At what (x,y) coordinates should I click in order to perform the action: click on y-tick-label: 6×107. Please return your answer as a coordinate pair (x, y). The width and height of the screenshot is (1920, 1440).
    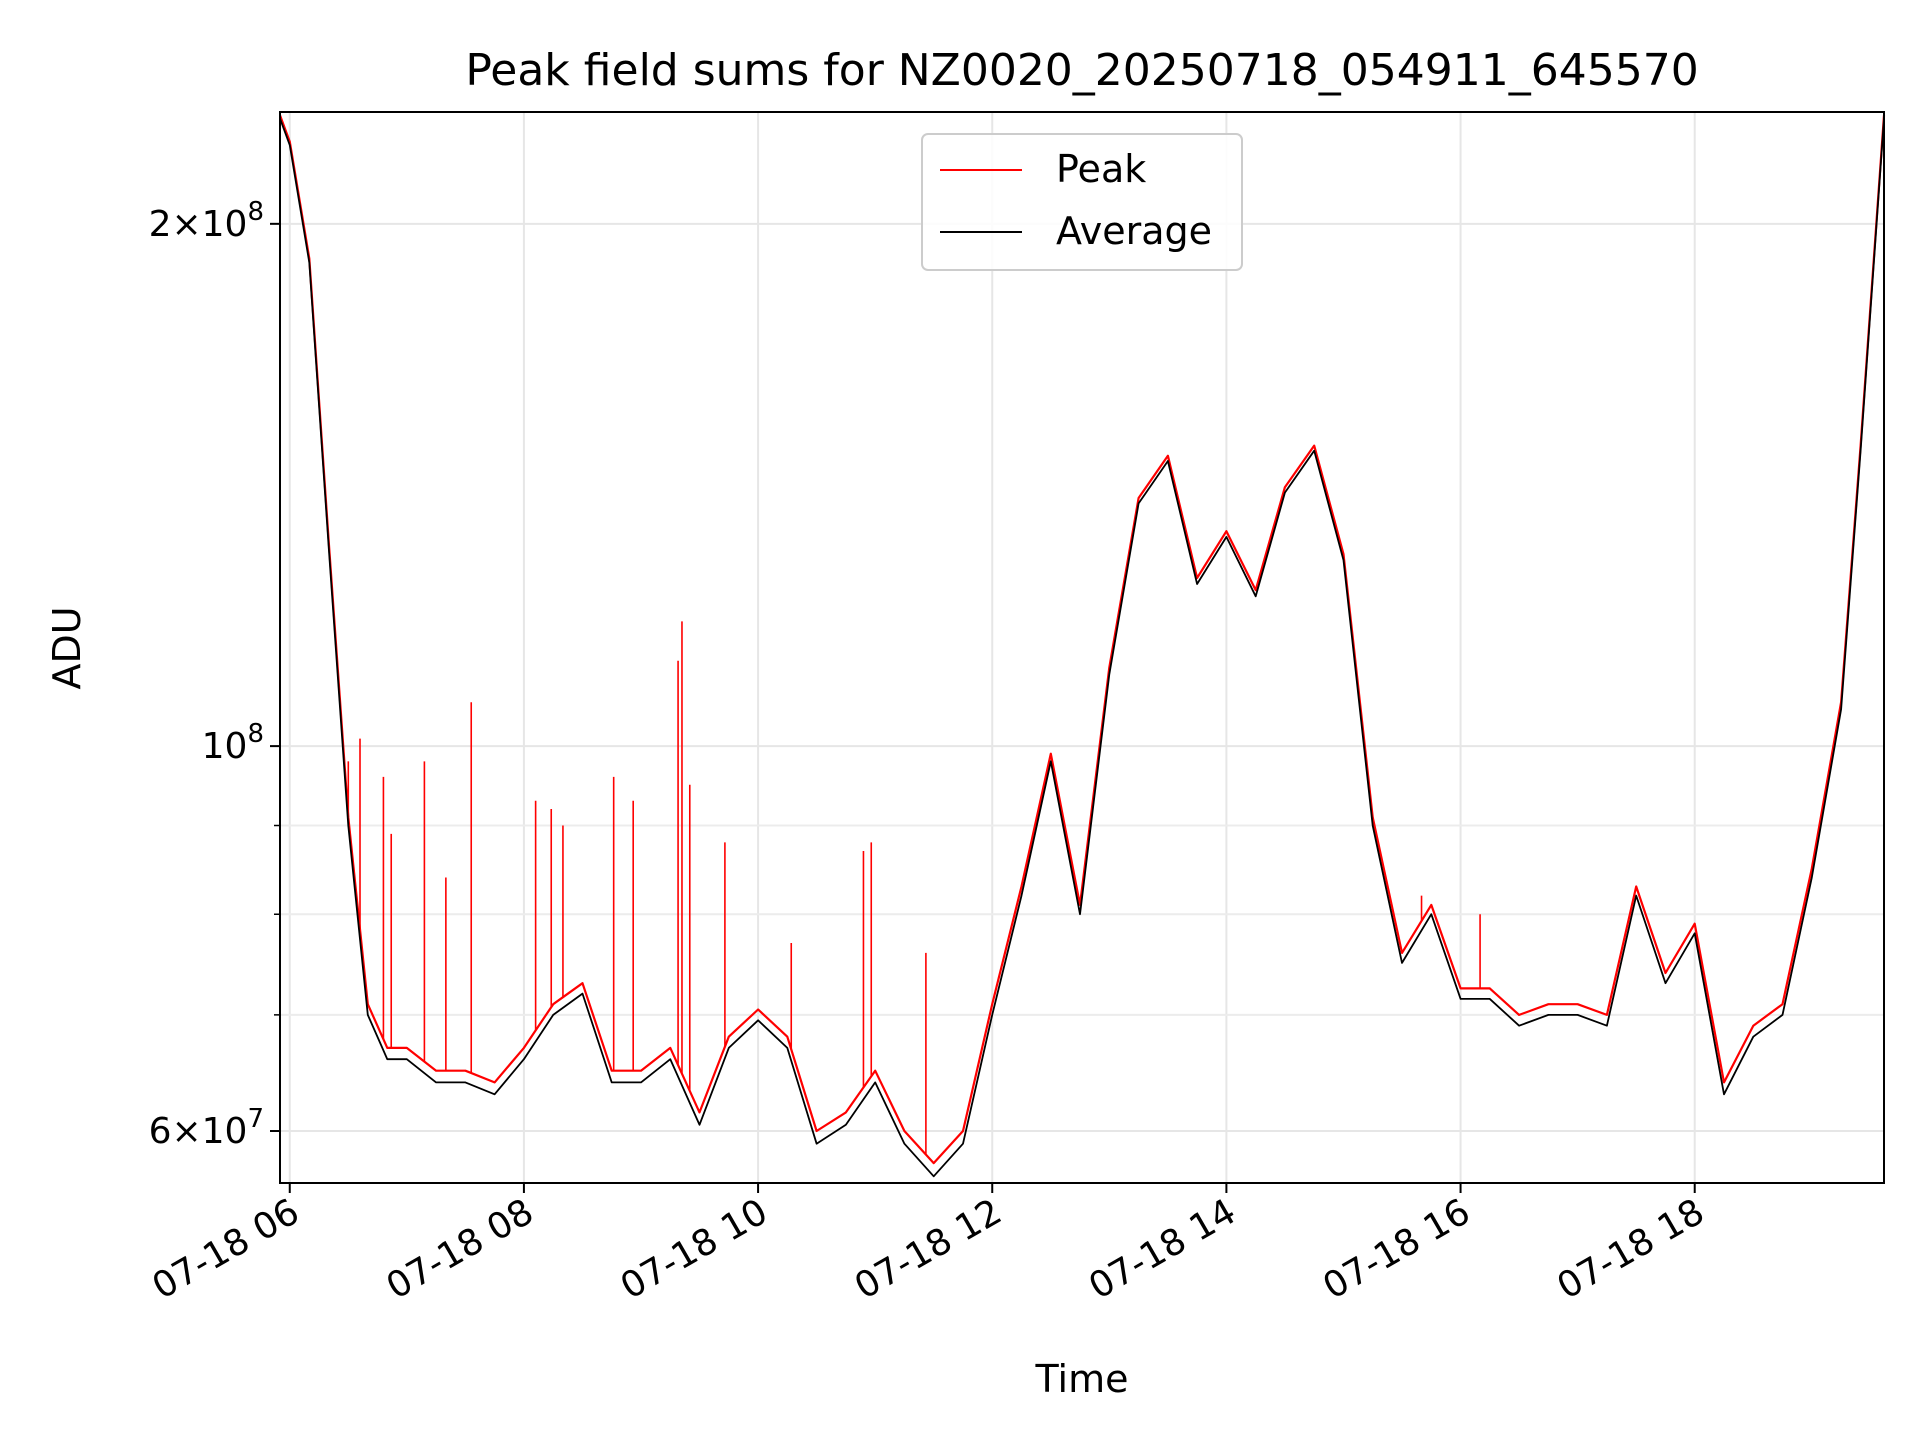
    Looking at the image, I should click on (206, 1128).